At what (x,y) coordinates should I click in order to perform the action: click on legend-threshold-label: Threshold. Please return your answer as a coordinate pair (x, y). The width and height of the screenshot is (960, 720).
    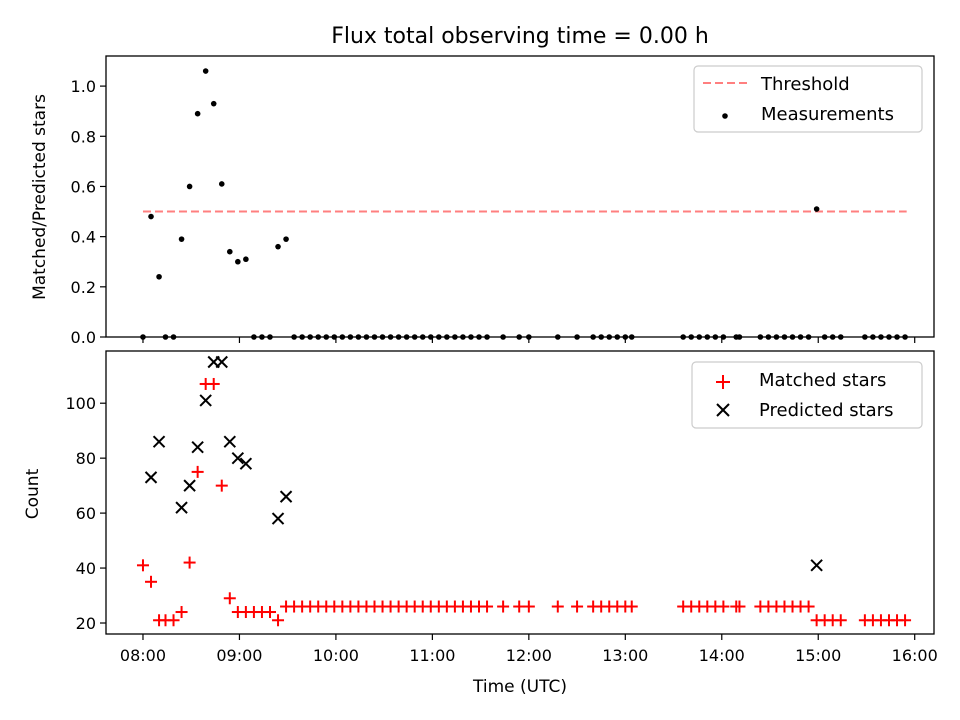
    Looking at the image, I should click on (805, 84).